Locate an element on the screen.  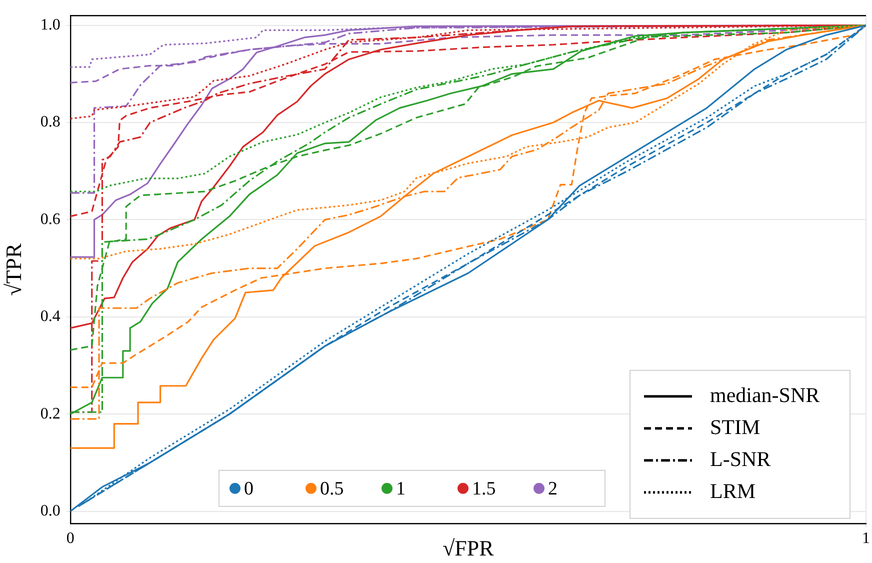
legend-label: 1.5 is located at coordinates (484, 489).